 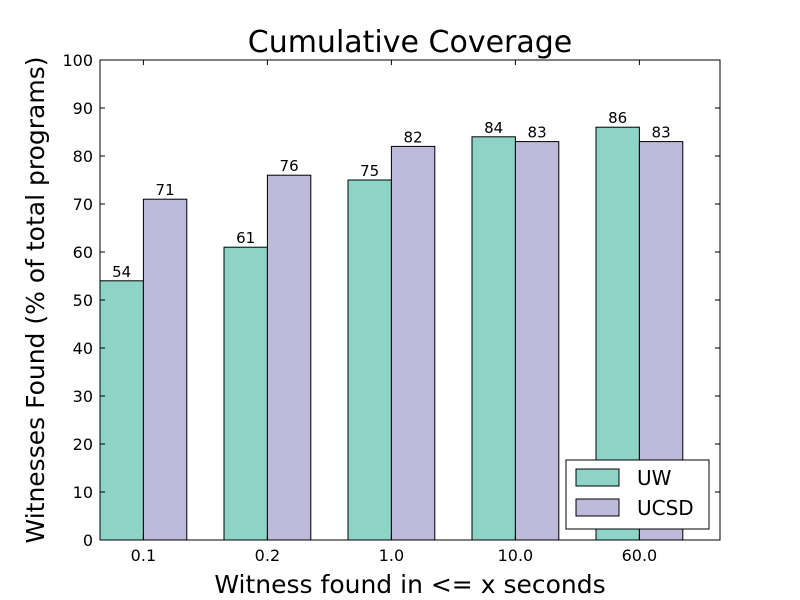 What do you see at coordinates (83, 204) in the screenshot?
I see `y-tick-label-7: 70` at bounding box center [83, 204].